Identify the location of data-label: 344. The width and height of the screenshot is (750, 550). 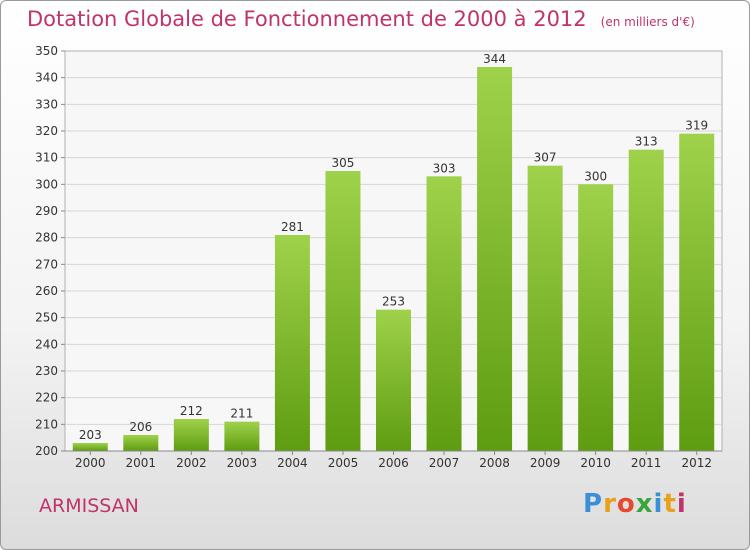
(494, 59).